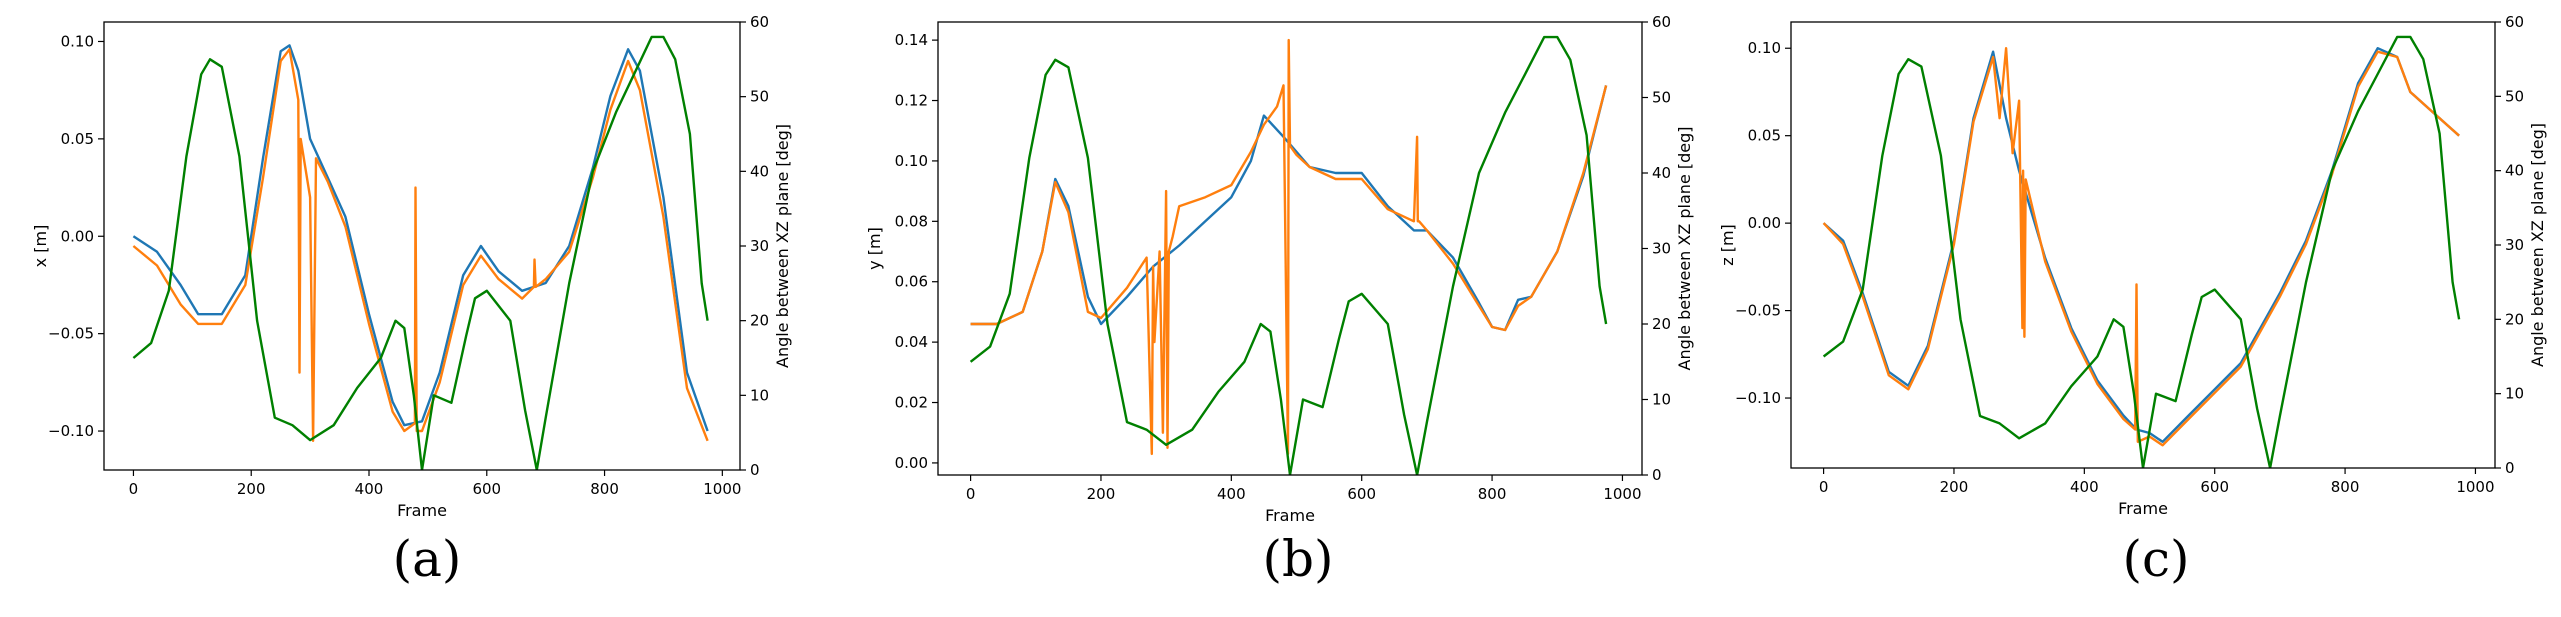 This screenshot has width=2561, height=617. I want to click on y-tick-label: 0.04, so click(911, 342).